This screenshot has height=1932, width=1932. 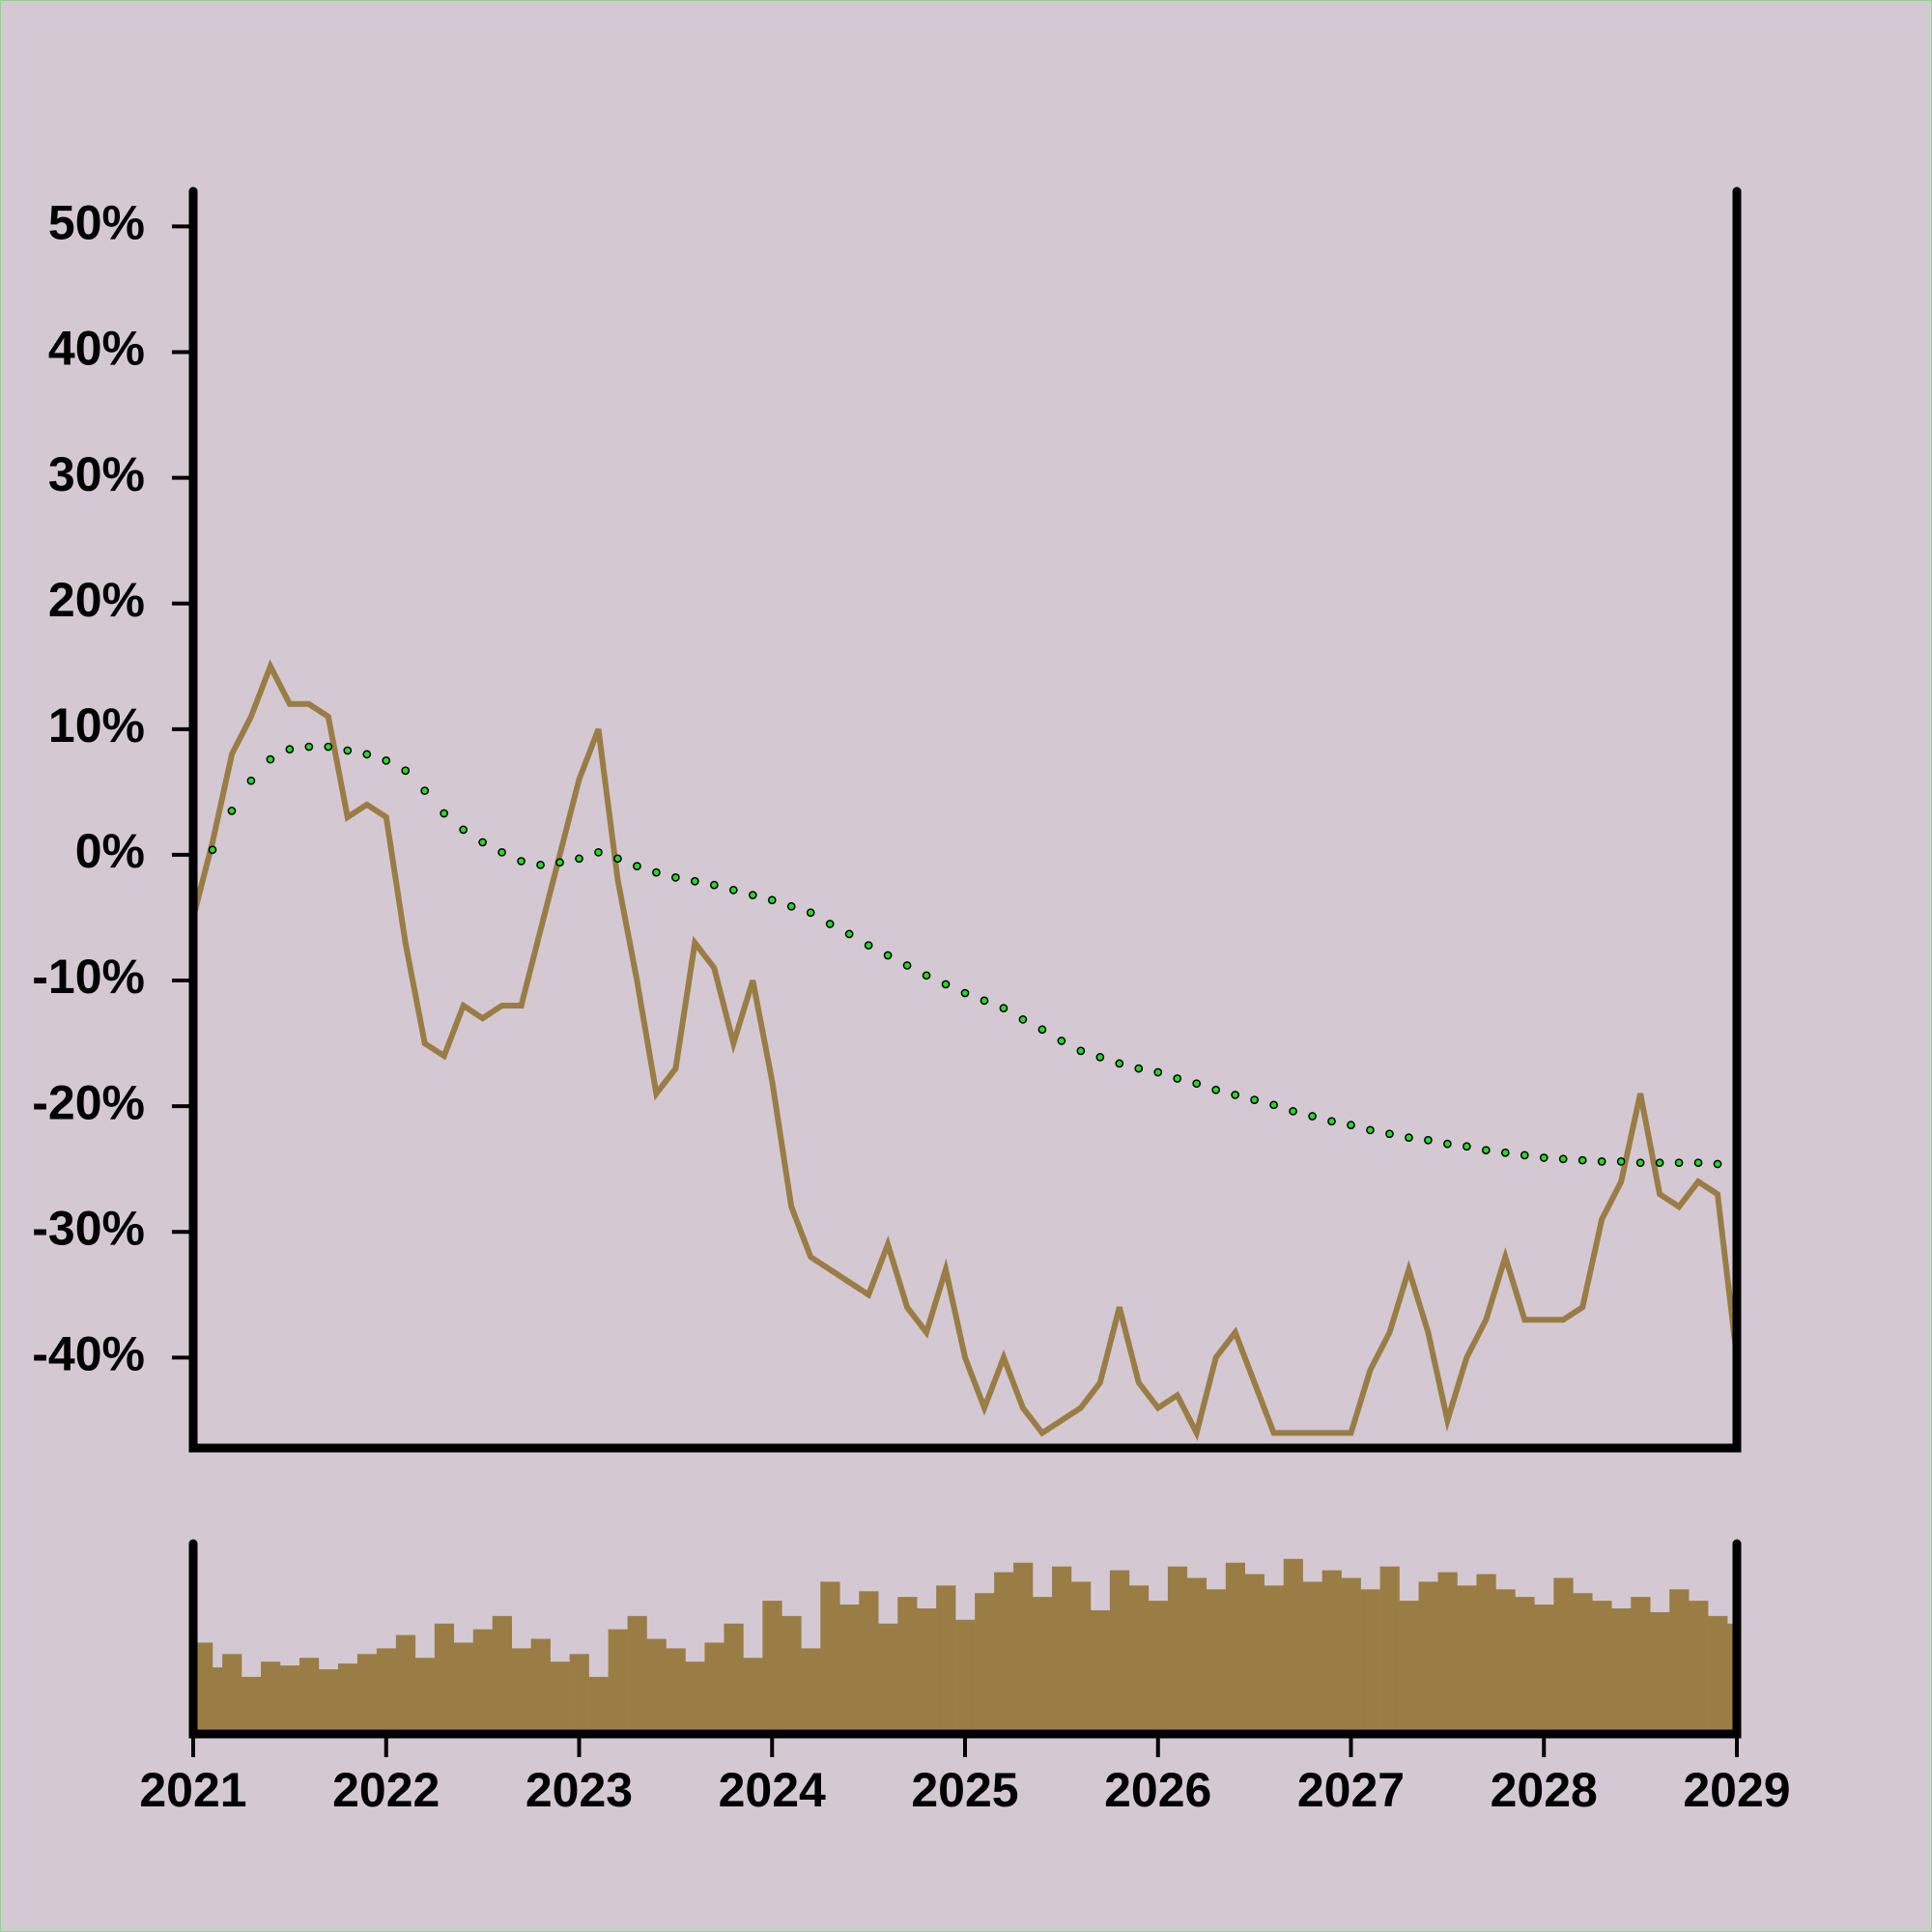 What do you see at coordinates (192, 1790) in the screenshot?
I see `x-tick-label: 2021` at bounding box center [192, 1790].